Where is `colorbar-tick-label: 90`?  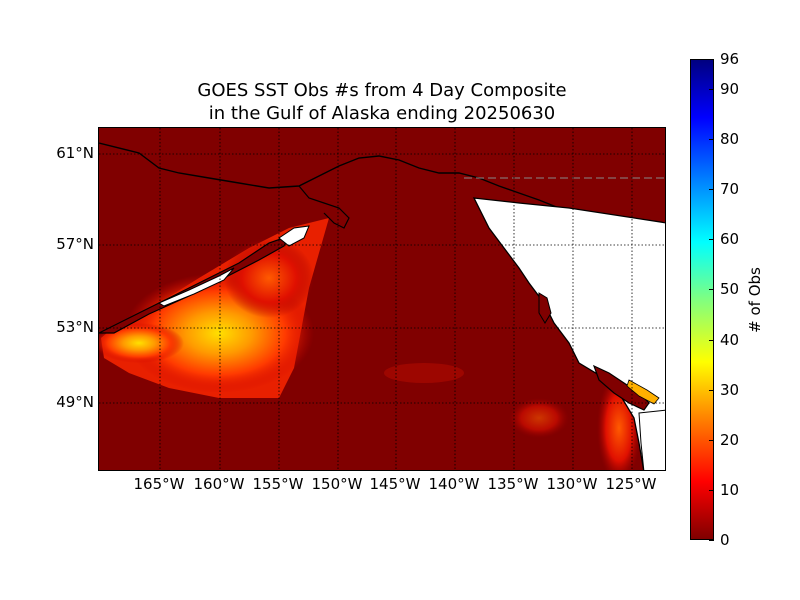
colorbar-tick-label: 90 is located at coordinates (730, 89).